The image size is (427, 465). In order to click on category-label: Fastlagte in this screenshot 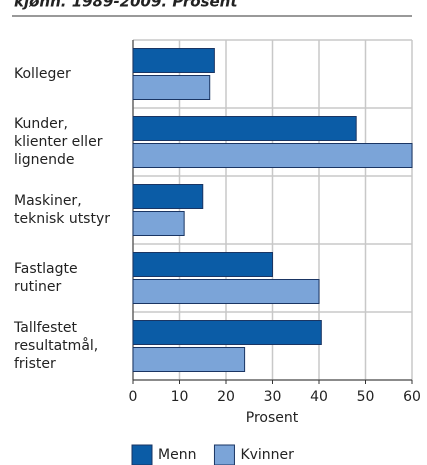, I will do `click(46, 269)`.